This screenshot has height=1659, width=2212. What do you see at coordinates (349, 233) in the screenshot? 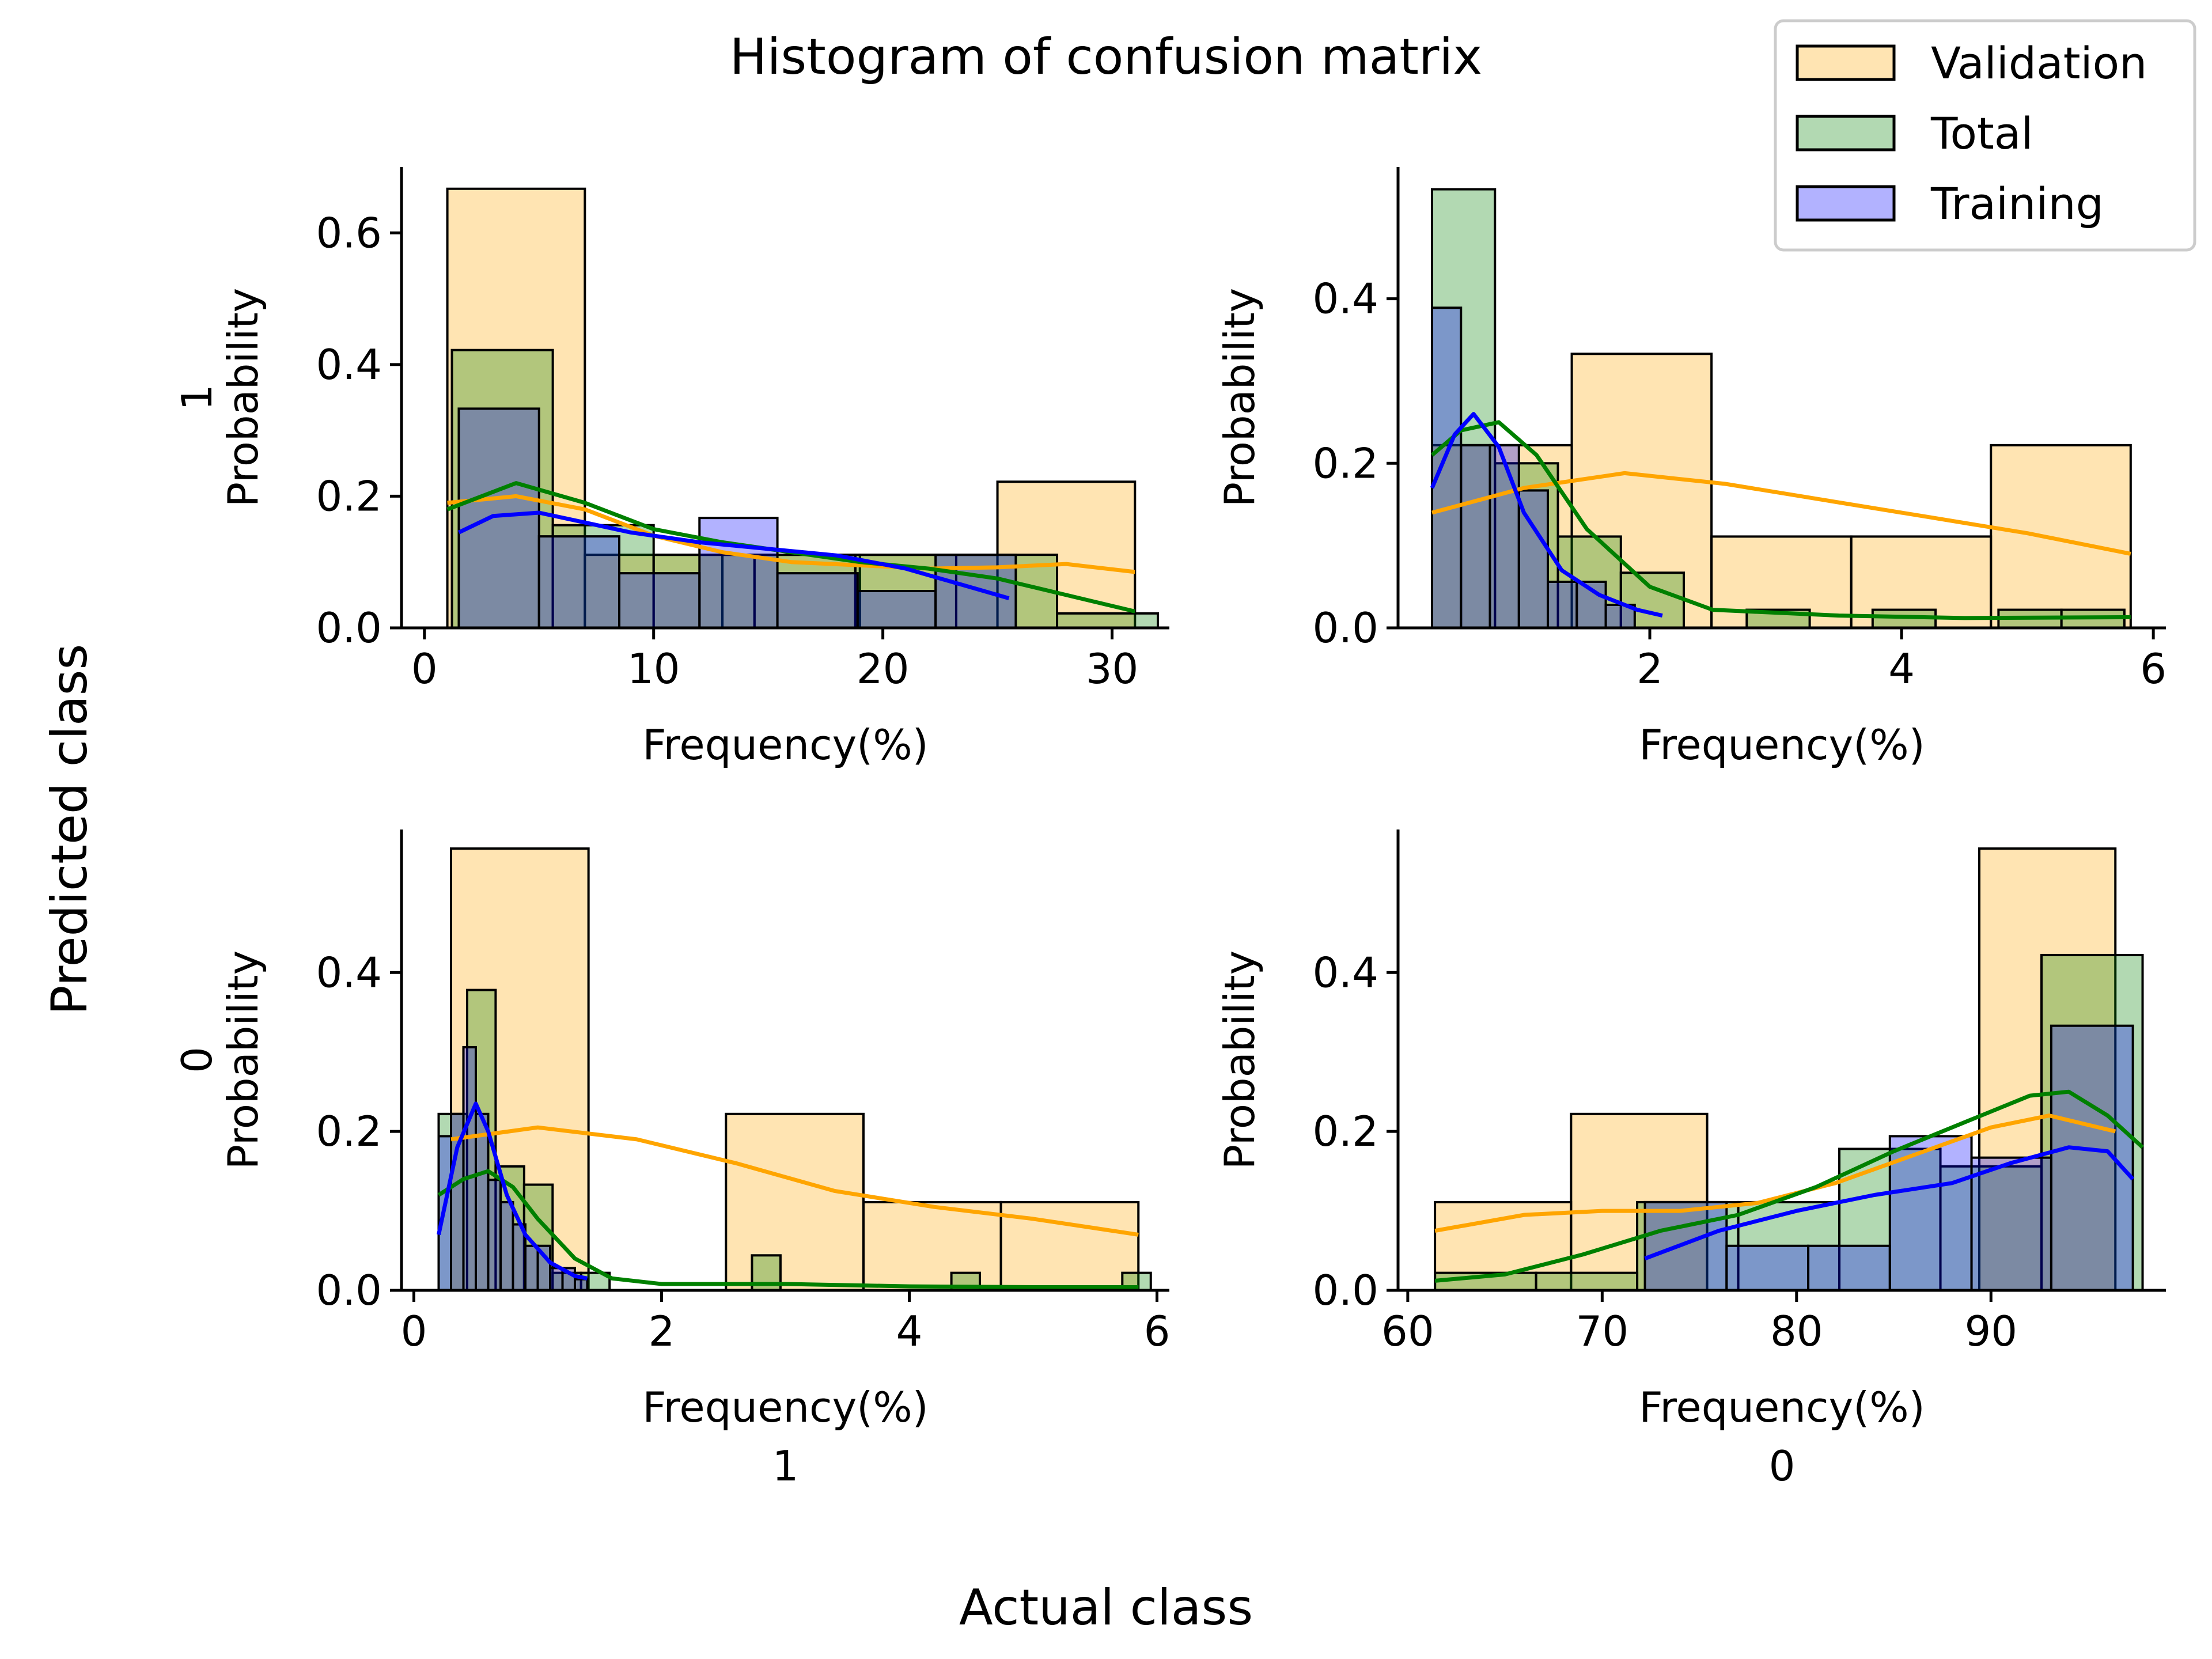
I see `y-tick-label: 0.6` at bounding box center [349, 233].